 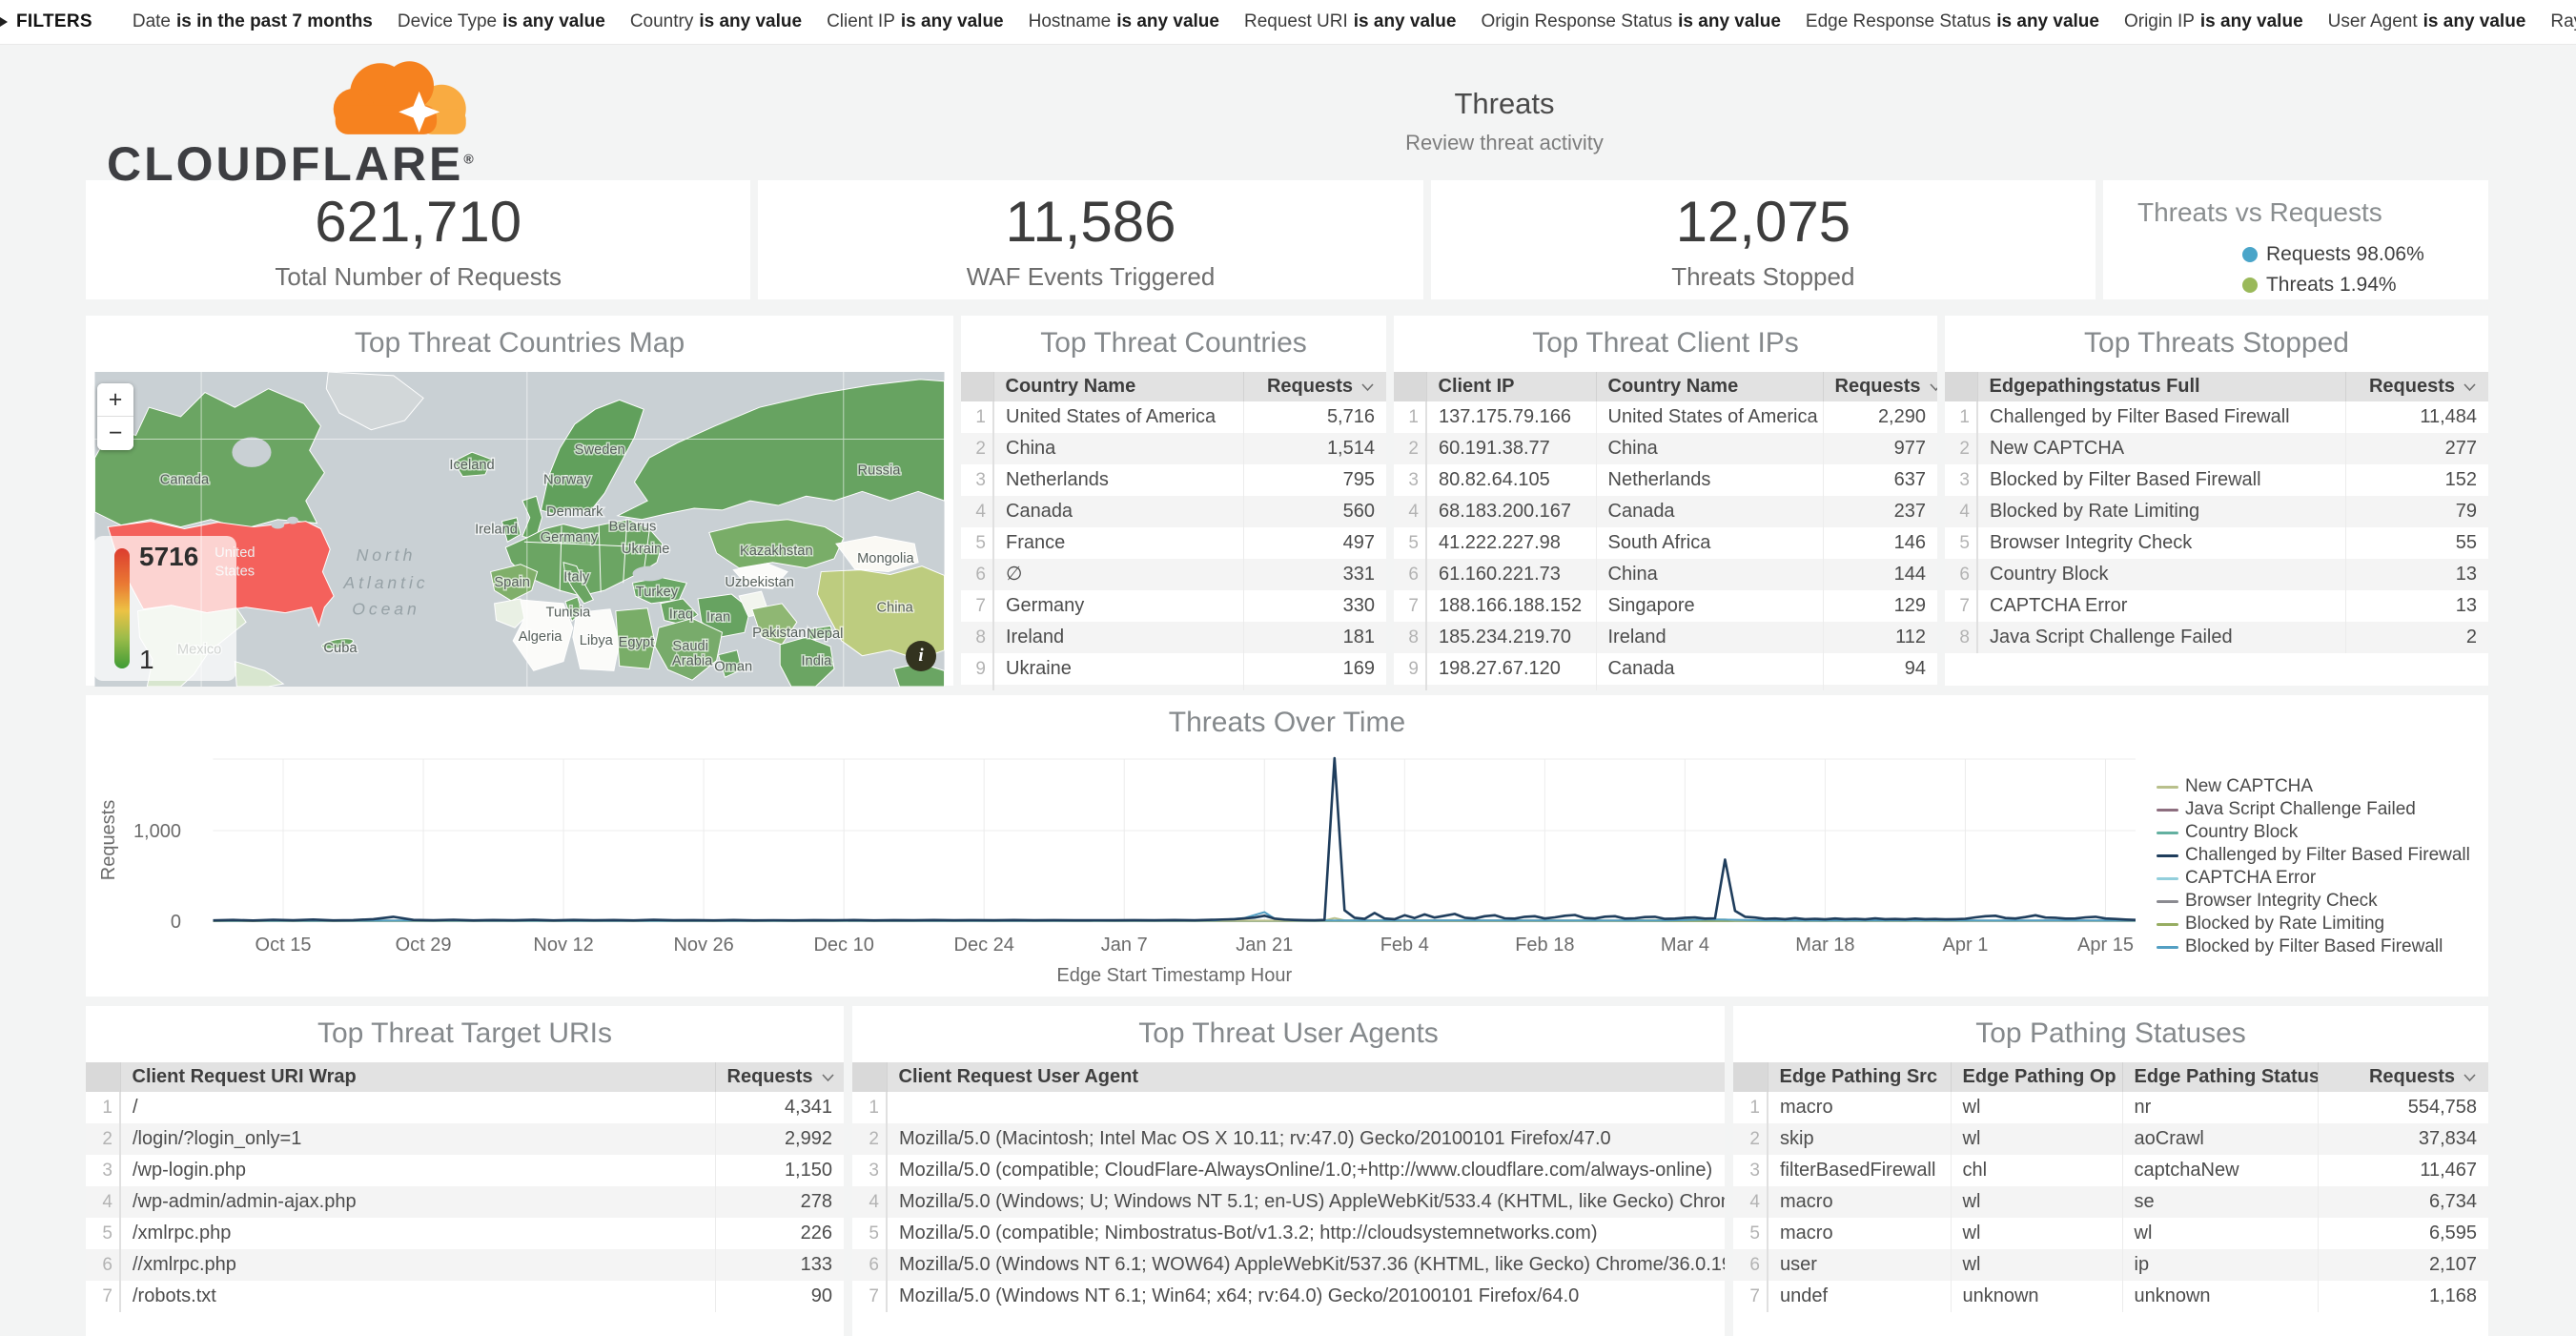 What do you see at coordinates (417, 1202) in the screenshot?
I see `table-cell: /wp-admin/admin-ajax.php` at bounding box center [417, 1202].